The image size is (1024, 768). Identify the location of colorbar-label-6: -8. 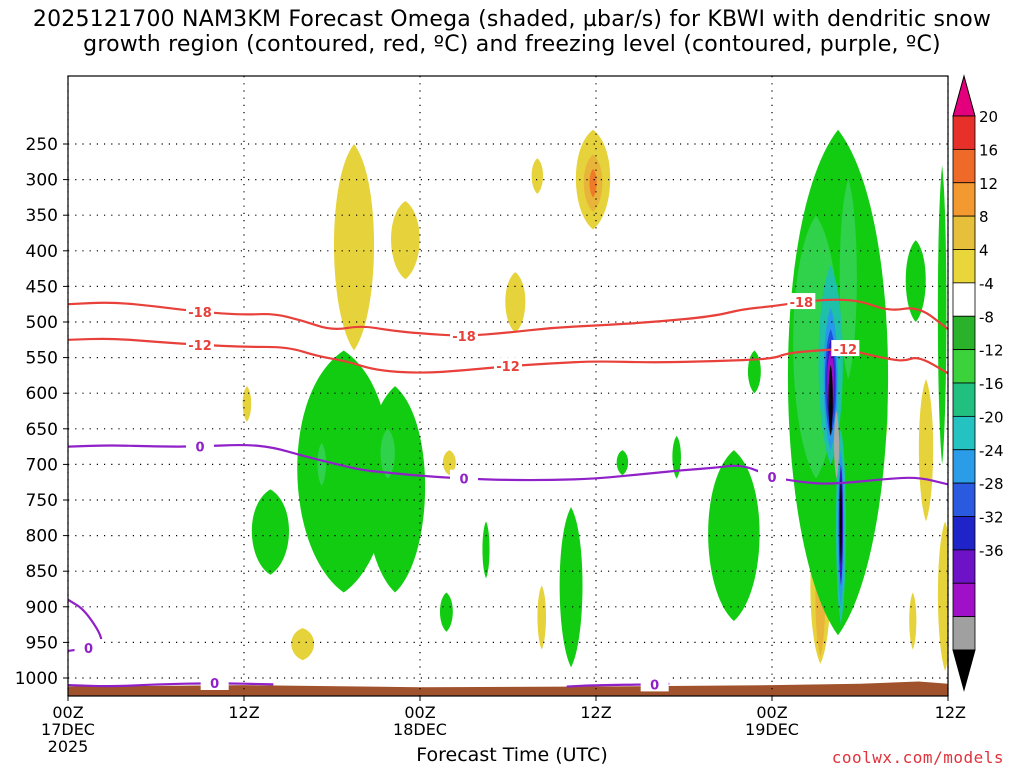
(986, 317).